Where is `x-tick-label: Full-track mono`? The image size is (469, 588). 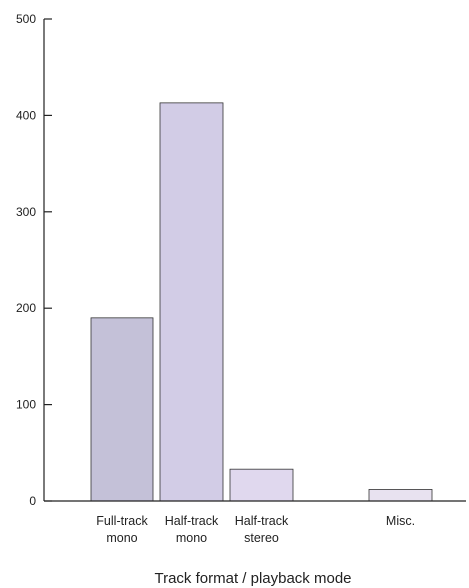
x-tick-label: Full-track mono is located at coordinates (122, 529).